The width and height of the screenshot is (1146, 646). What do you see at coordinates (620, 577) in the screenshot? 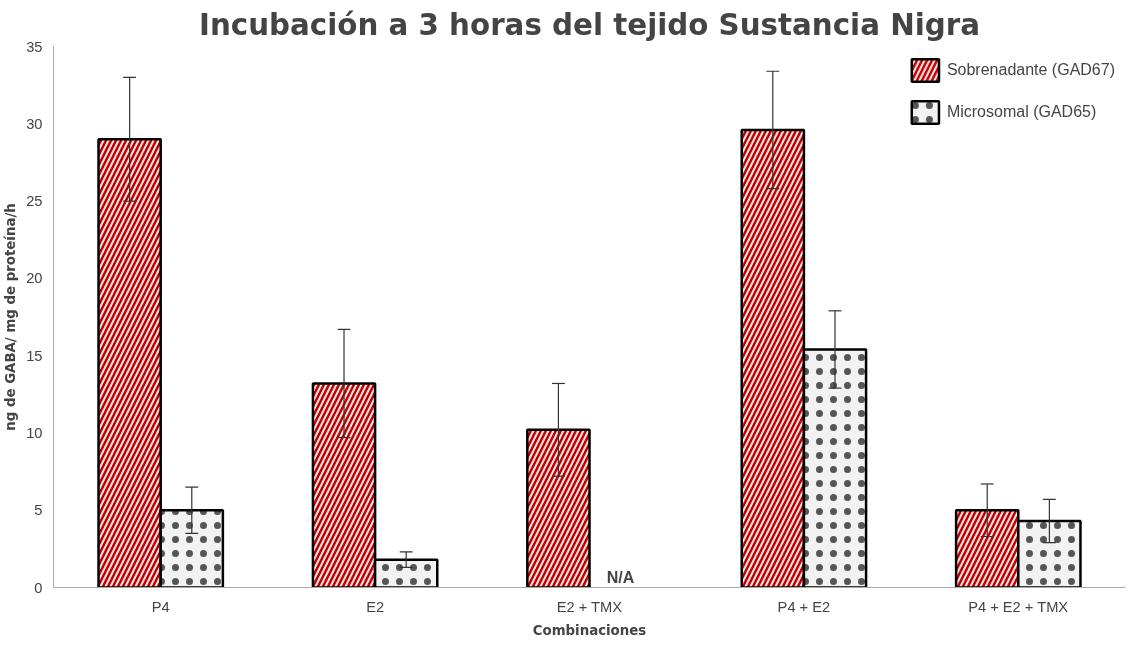
I see `annotation: N/A` at bounding box center [620, 577].